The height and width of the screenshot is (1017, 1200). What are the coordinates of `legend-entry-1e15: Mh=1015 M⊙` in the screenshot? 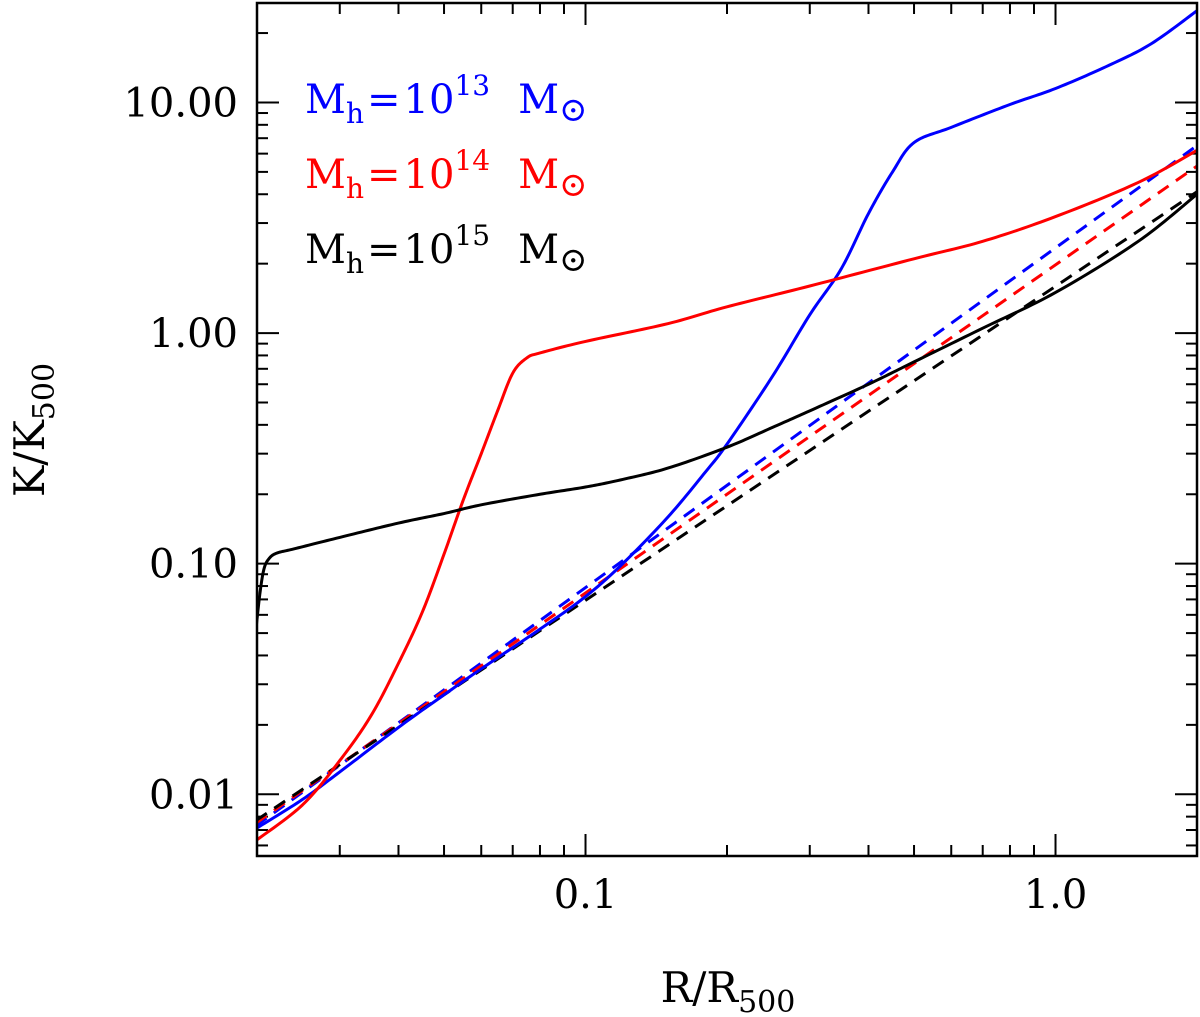 It's located at (446, 249).